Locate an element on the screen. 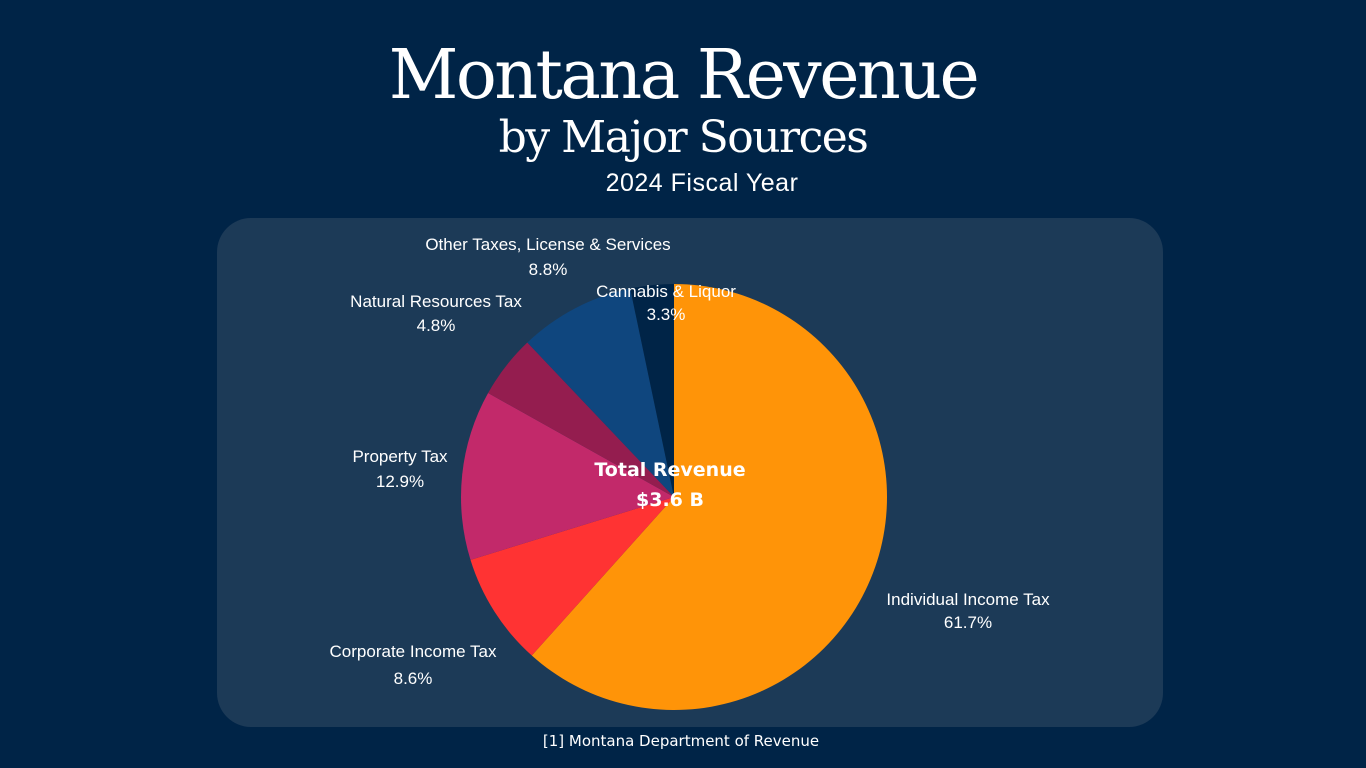  pie-slice-corporate-income-tax is located at coordinates (572, 576).